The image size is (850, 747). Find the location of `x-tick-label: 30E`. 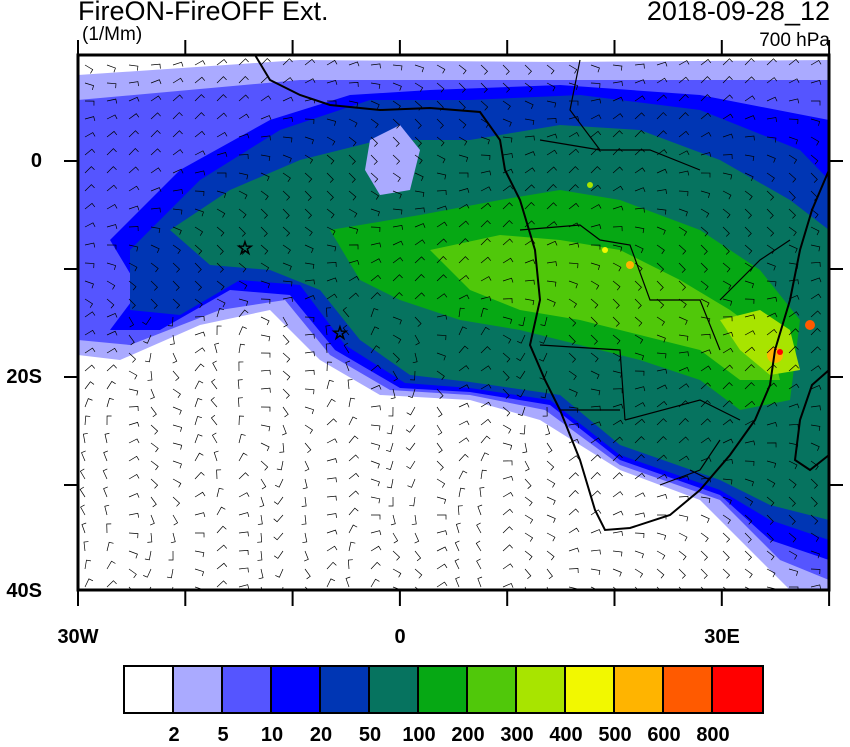

x-tick-label: 30E is located at coordinates (722, 637).